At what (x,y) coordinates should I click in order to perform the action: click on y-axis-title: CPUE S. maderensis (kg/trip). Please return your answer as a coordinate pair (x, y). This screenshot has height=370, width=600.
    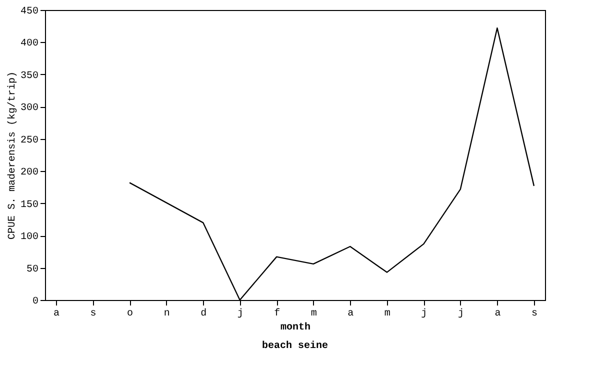
    Looking at the image, I should click on (12, 155).